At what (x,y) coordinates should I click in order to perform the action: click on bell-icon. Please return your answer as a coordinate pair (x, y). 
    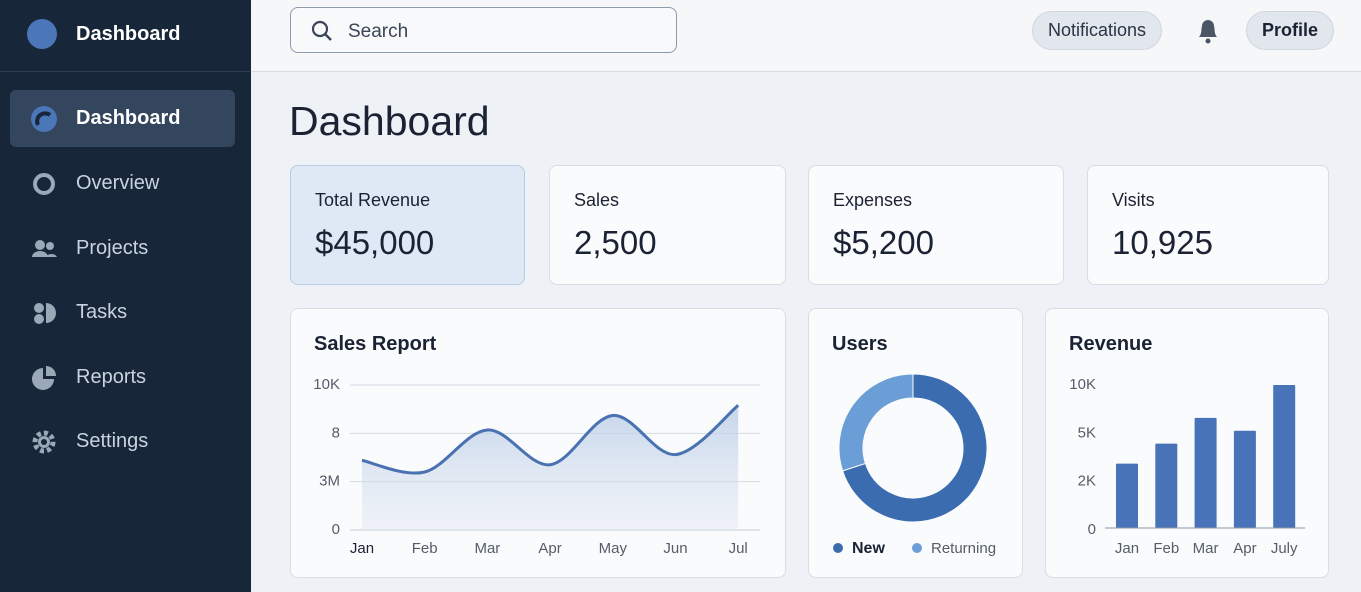
    Looking at the image, I should click on (1208, 31).